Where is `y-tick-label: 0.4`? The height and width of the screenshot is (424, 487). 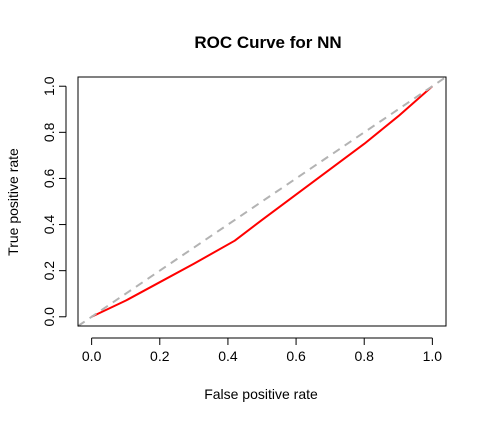
y-tick-label: 0.4 is located at coordinates (49, 225).